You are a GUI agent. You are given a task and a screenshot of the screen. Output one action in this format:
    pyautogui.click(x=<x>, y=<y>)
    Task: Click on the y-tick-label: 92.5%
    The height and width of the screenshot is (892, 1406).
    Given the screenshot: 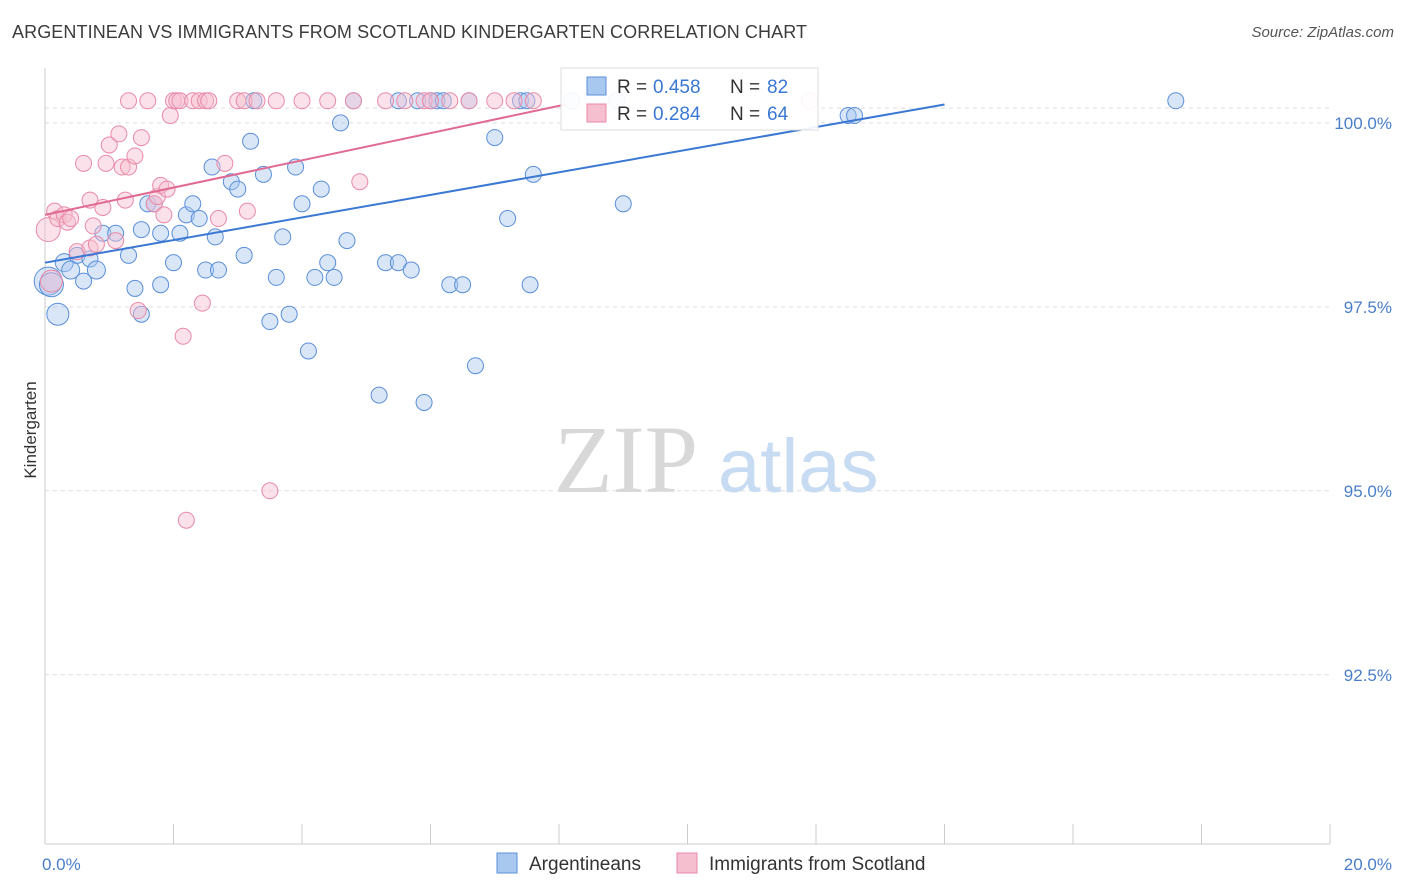 What is the action you would take?
    pyautogui.click(x=1368, y=675)
    